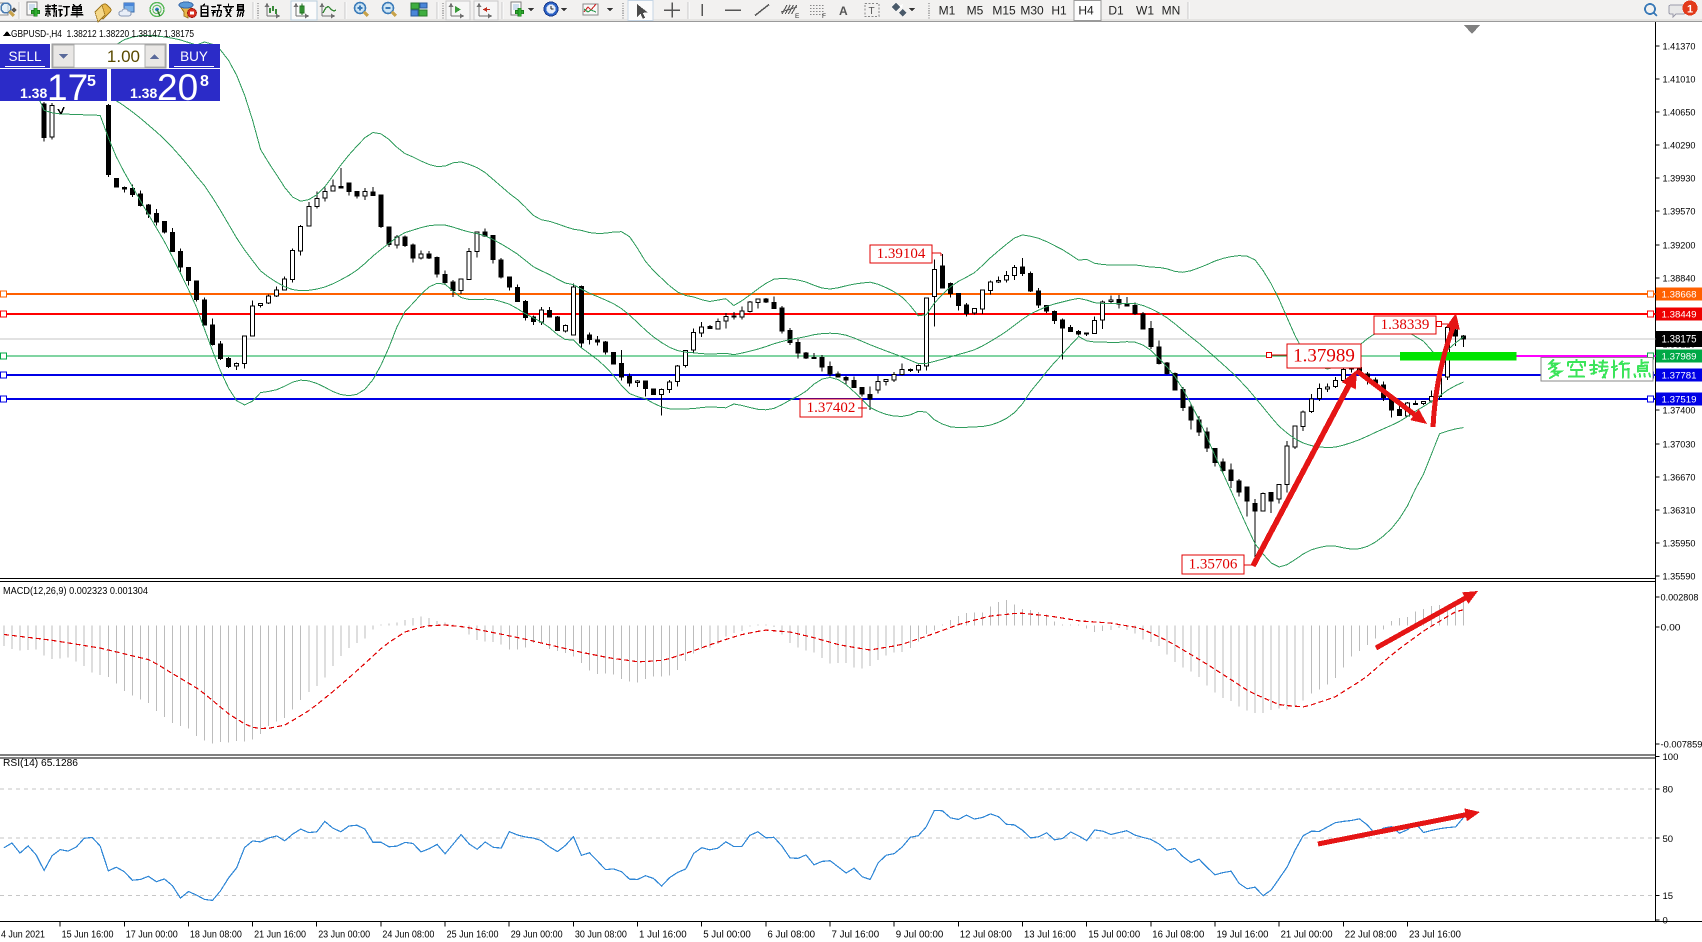 This screenshot has width=1702, height=942. What do you see at coordinates (920, 935) in the screenshot?
I see `svg-text: 9 Jul 00:00` at bounding box center [920, 935].